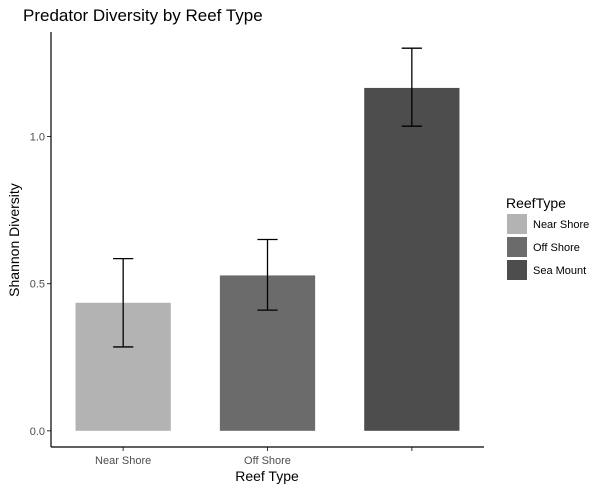  What do you see at coordinates (37, 285) in the screenshot?
I see `y-tick-label: 0.5` at bounding box center [37, 285].